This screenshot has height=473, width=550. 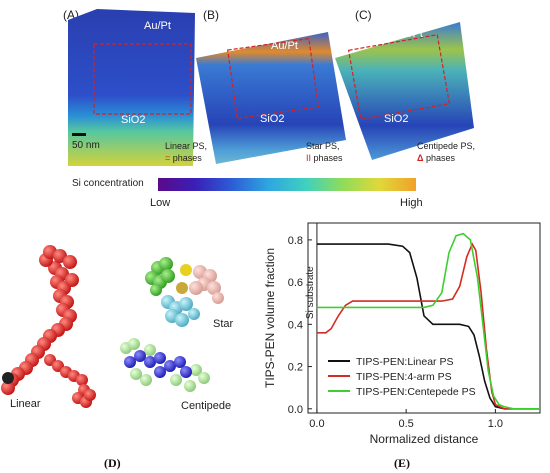 What do you see at coordinates (211, 15) in the screenshot?
I see `panel-b-label: (B)` at bounding box center [211, 15].